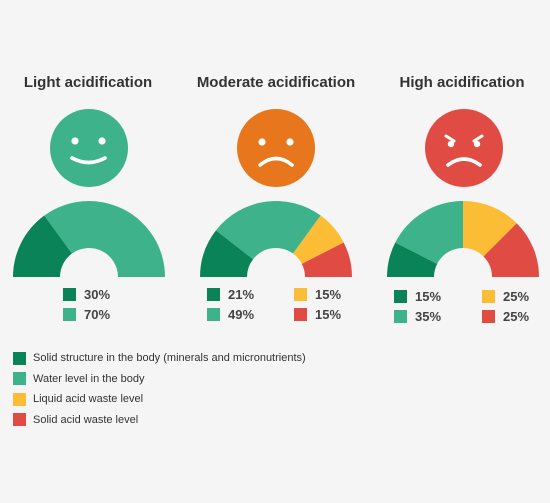 The width and height of the screenshot is (550, 503). Describe the element at coordinates (88, 82) in the screenshot. I see `chart-title-light: Light acidification` at that location.